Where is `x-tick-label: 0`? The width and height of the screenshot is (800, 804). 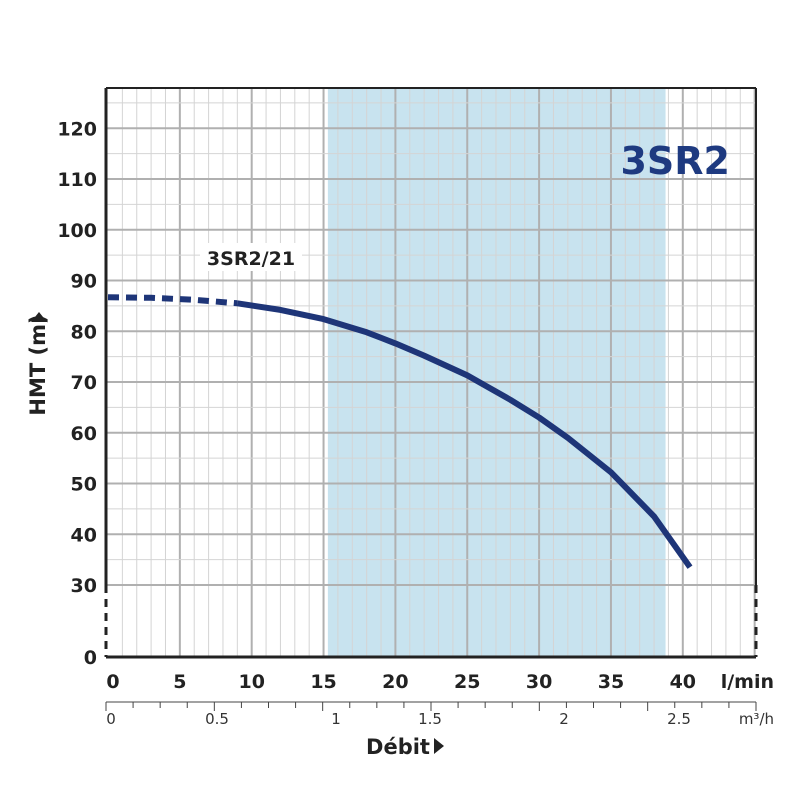
x-tick-label: 0 is located at coordinates (112, 682).